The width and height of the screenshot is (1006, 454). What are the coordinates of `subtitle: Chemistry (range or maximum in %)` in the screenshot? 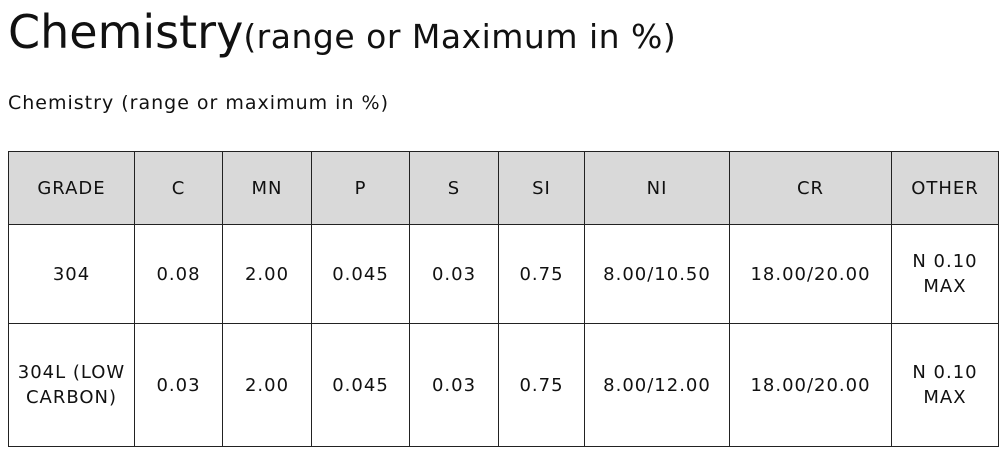 It's located at (199, 103).